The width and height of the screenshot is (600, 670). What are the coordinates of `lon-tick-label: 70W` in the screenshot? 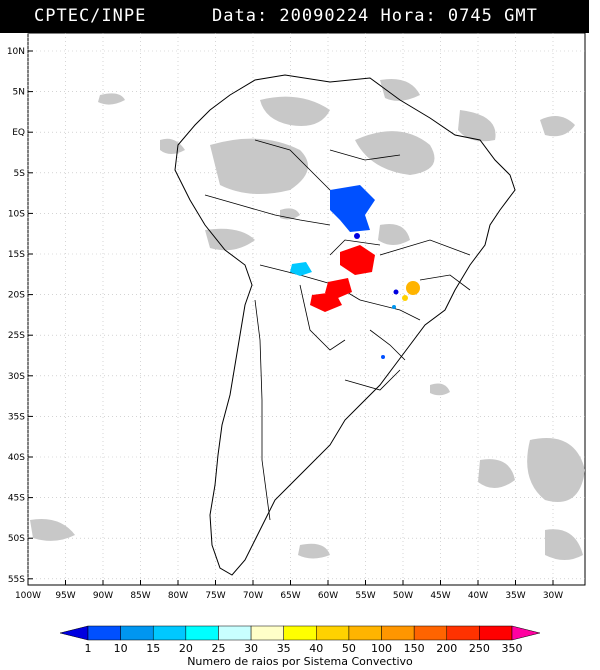 It's located at (253, 596).